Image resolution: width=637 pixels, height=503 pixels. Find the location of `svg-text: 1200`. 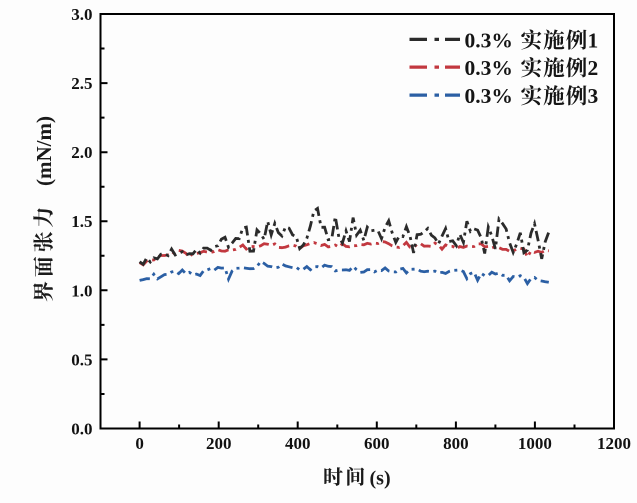

svg-text: 1200 is located at coordinates (614, 443).